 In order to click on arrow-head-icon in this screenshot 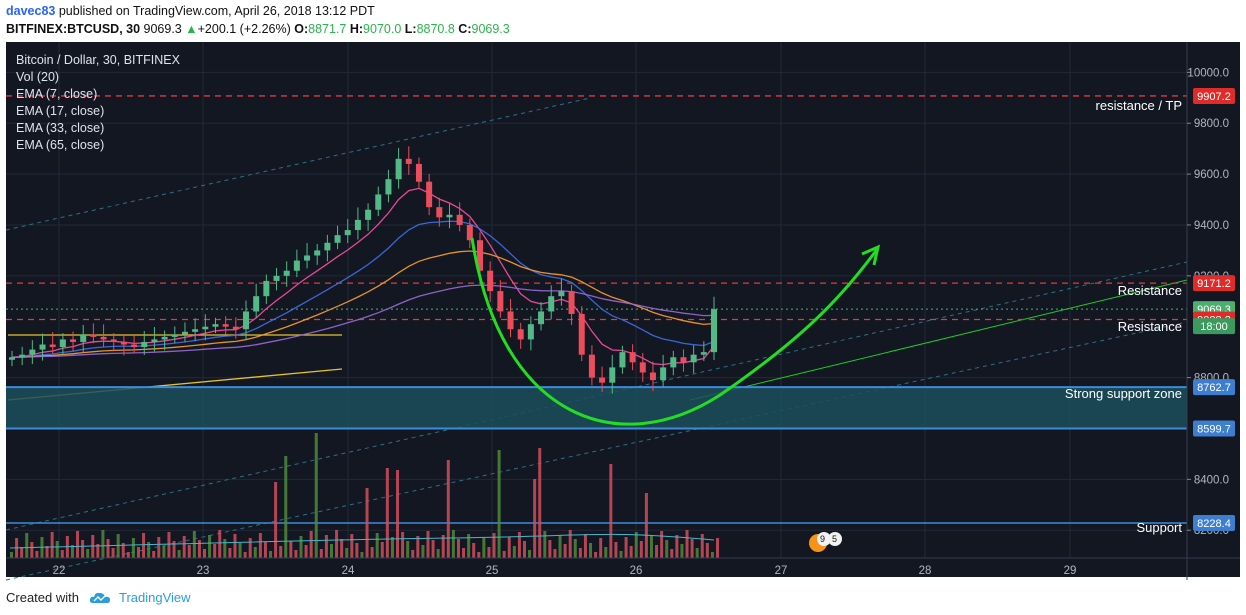, I will do `click(871, 255)`.